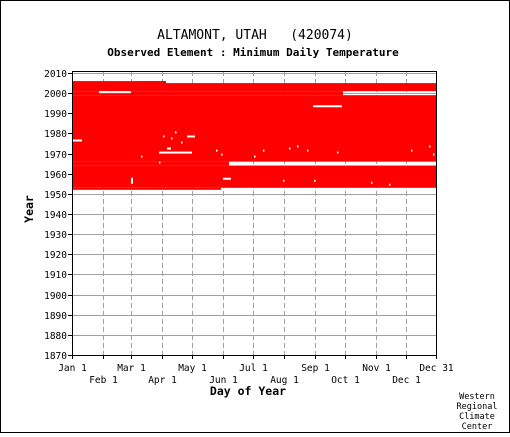 The height and width of the screenshot is (437, 510). What do you see at coordinates (477, 407) in the screenshot?
I see `credit-line: Regional` at bounding box center [477, 407].